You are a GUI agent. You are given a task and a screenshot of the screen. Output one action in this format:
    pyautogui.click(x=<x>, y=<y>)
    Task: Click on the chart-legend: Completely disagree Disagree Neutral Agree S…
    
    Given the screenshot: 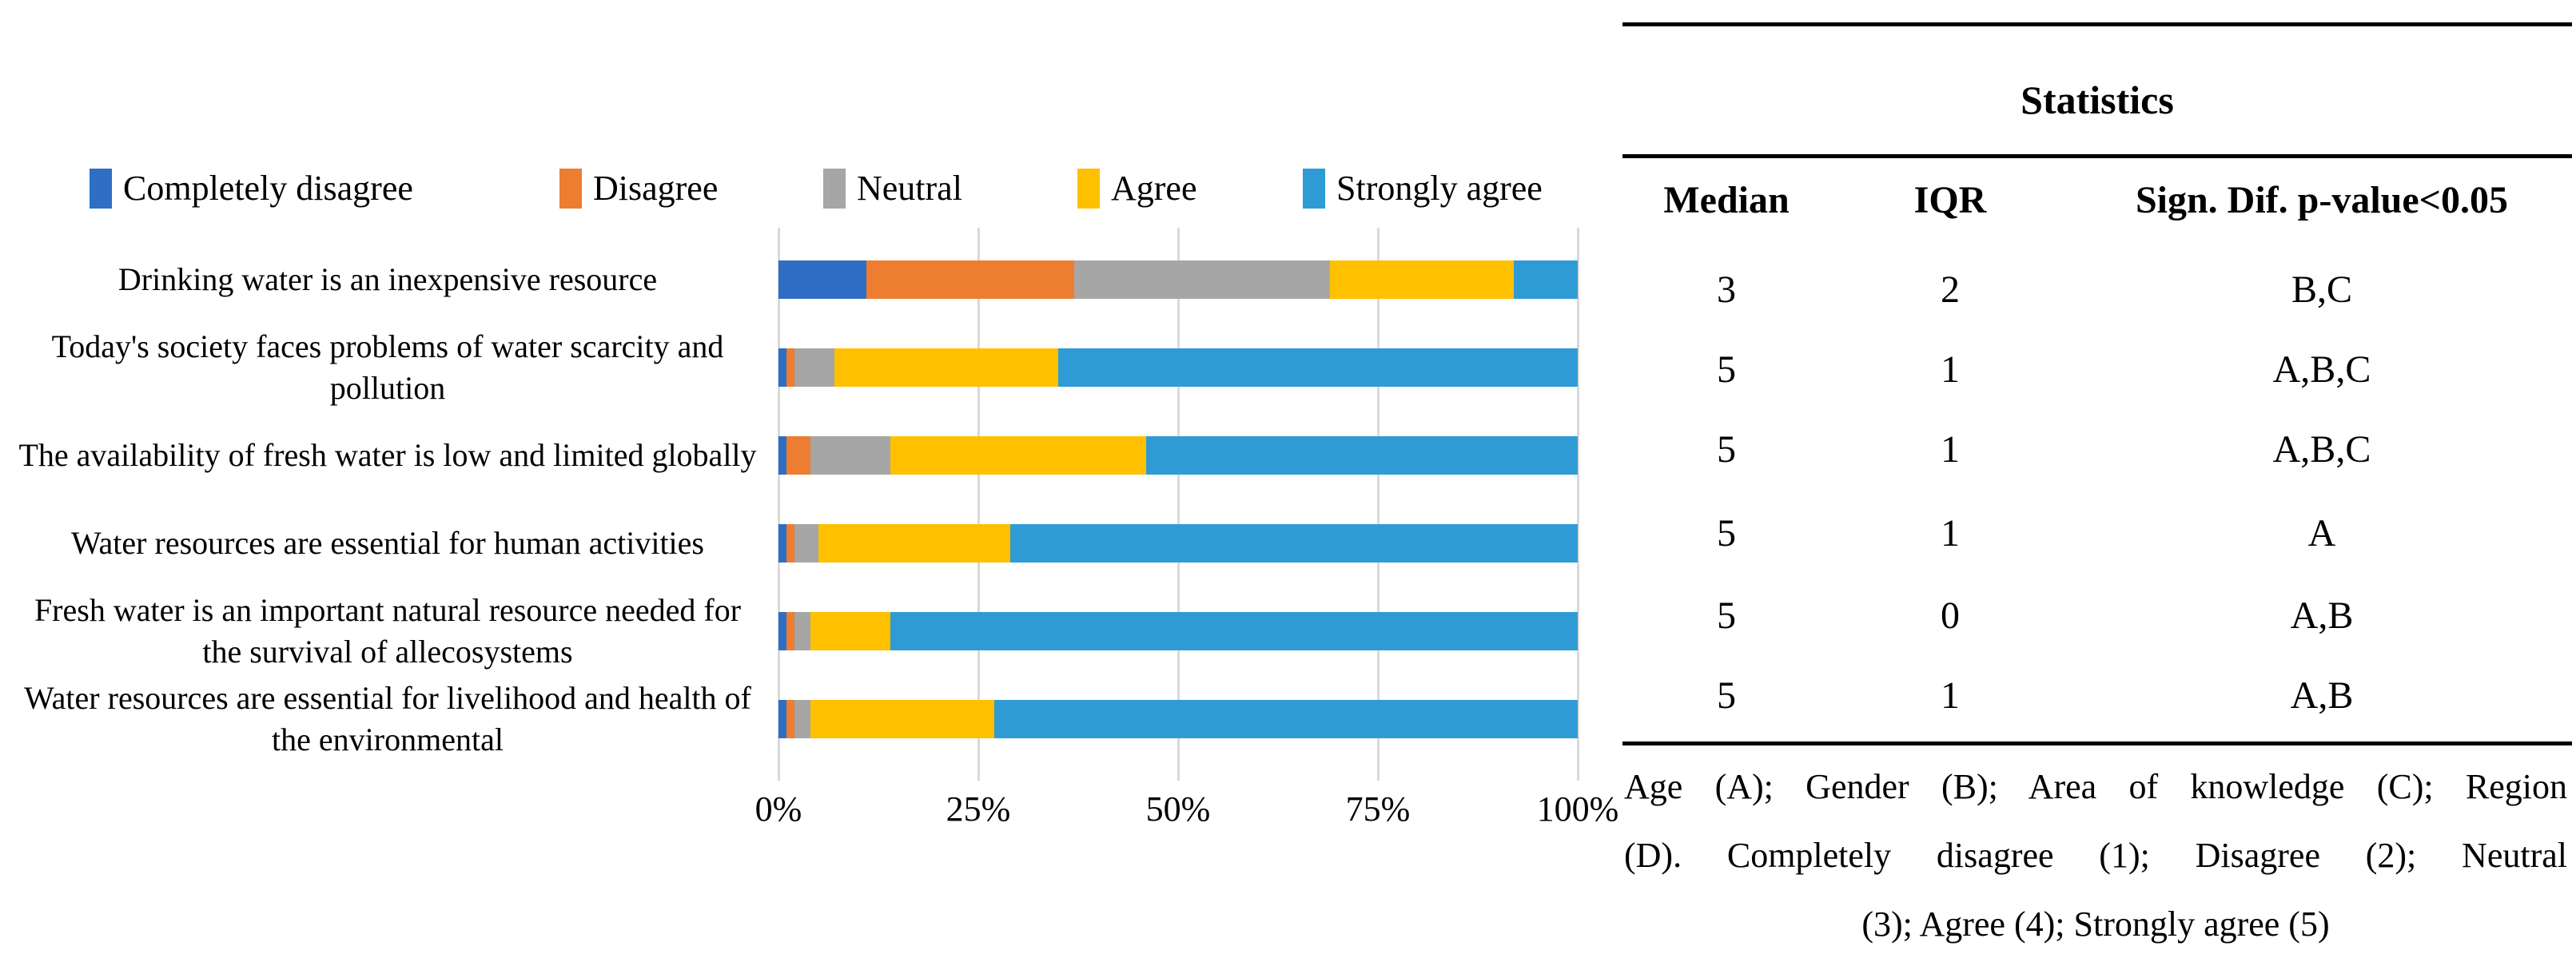 What is the action you would take?
    pyautogui.click(x=807, y=188)
    